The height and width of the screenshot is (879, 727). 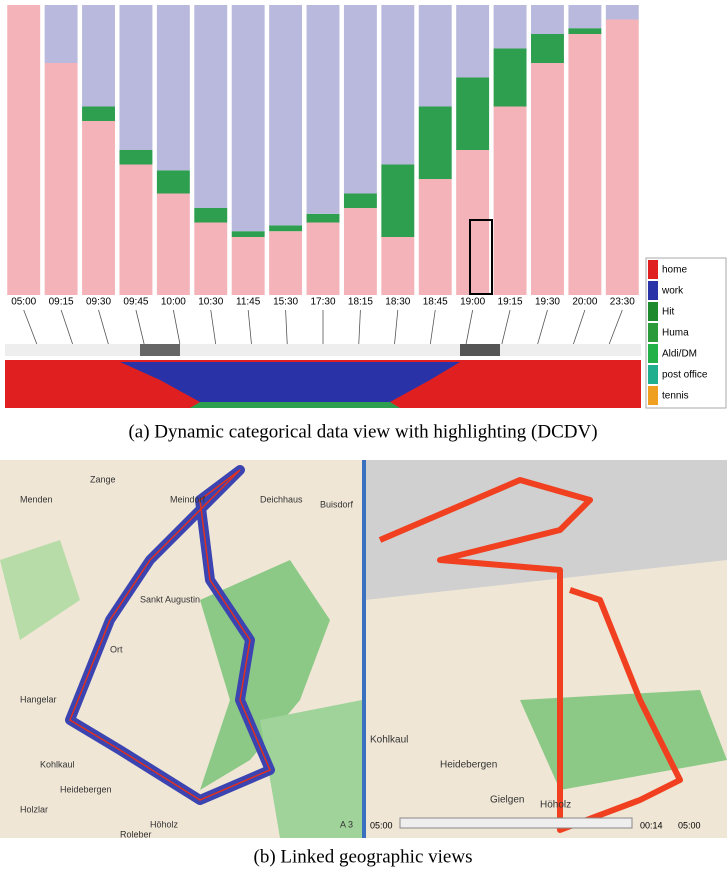 I want to click on highlight-box, so click(x=481, y=257).